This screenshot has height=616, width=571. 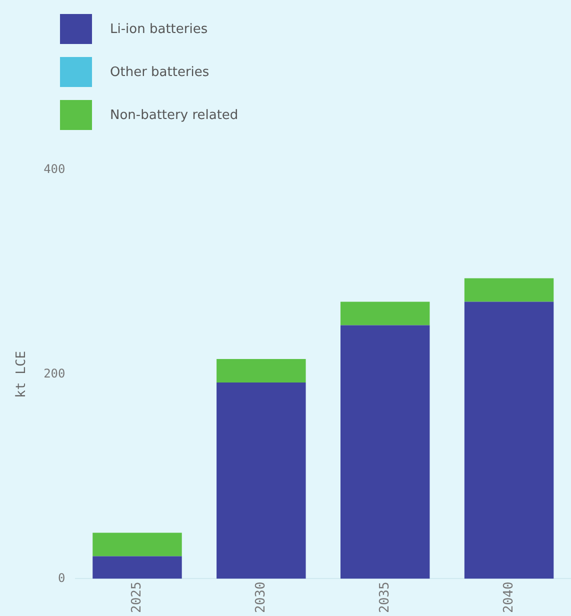 I want to click on legend-label: Other batteries, so click(x=160, y=72).